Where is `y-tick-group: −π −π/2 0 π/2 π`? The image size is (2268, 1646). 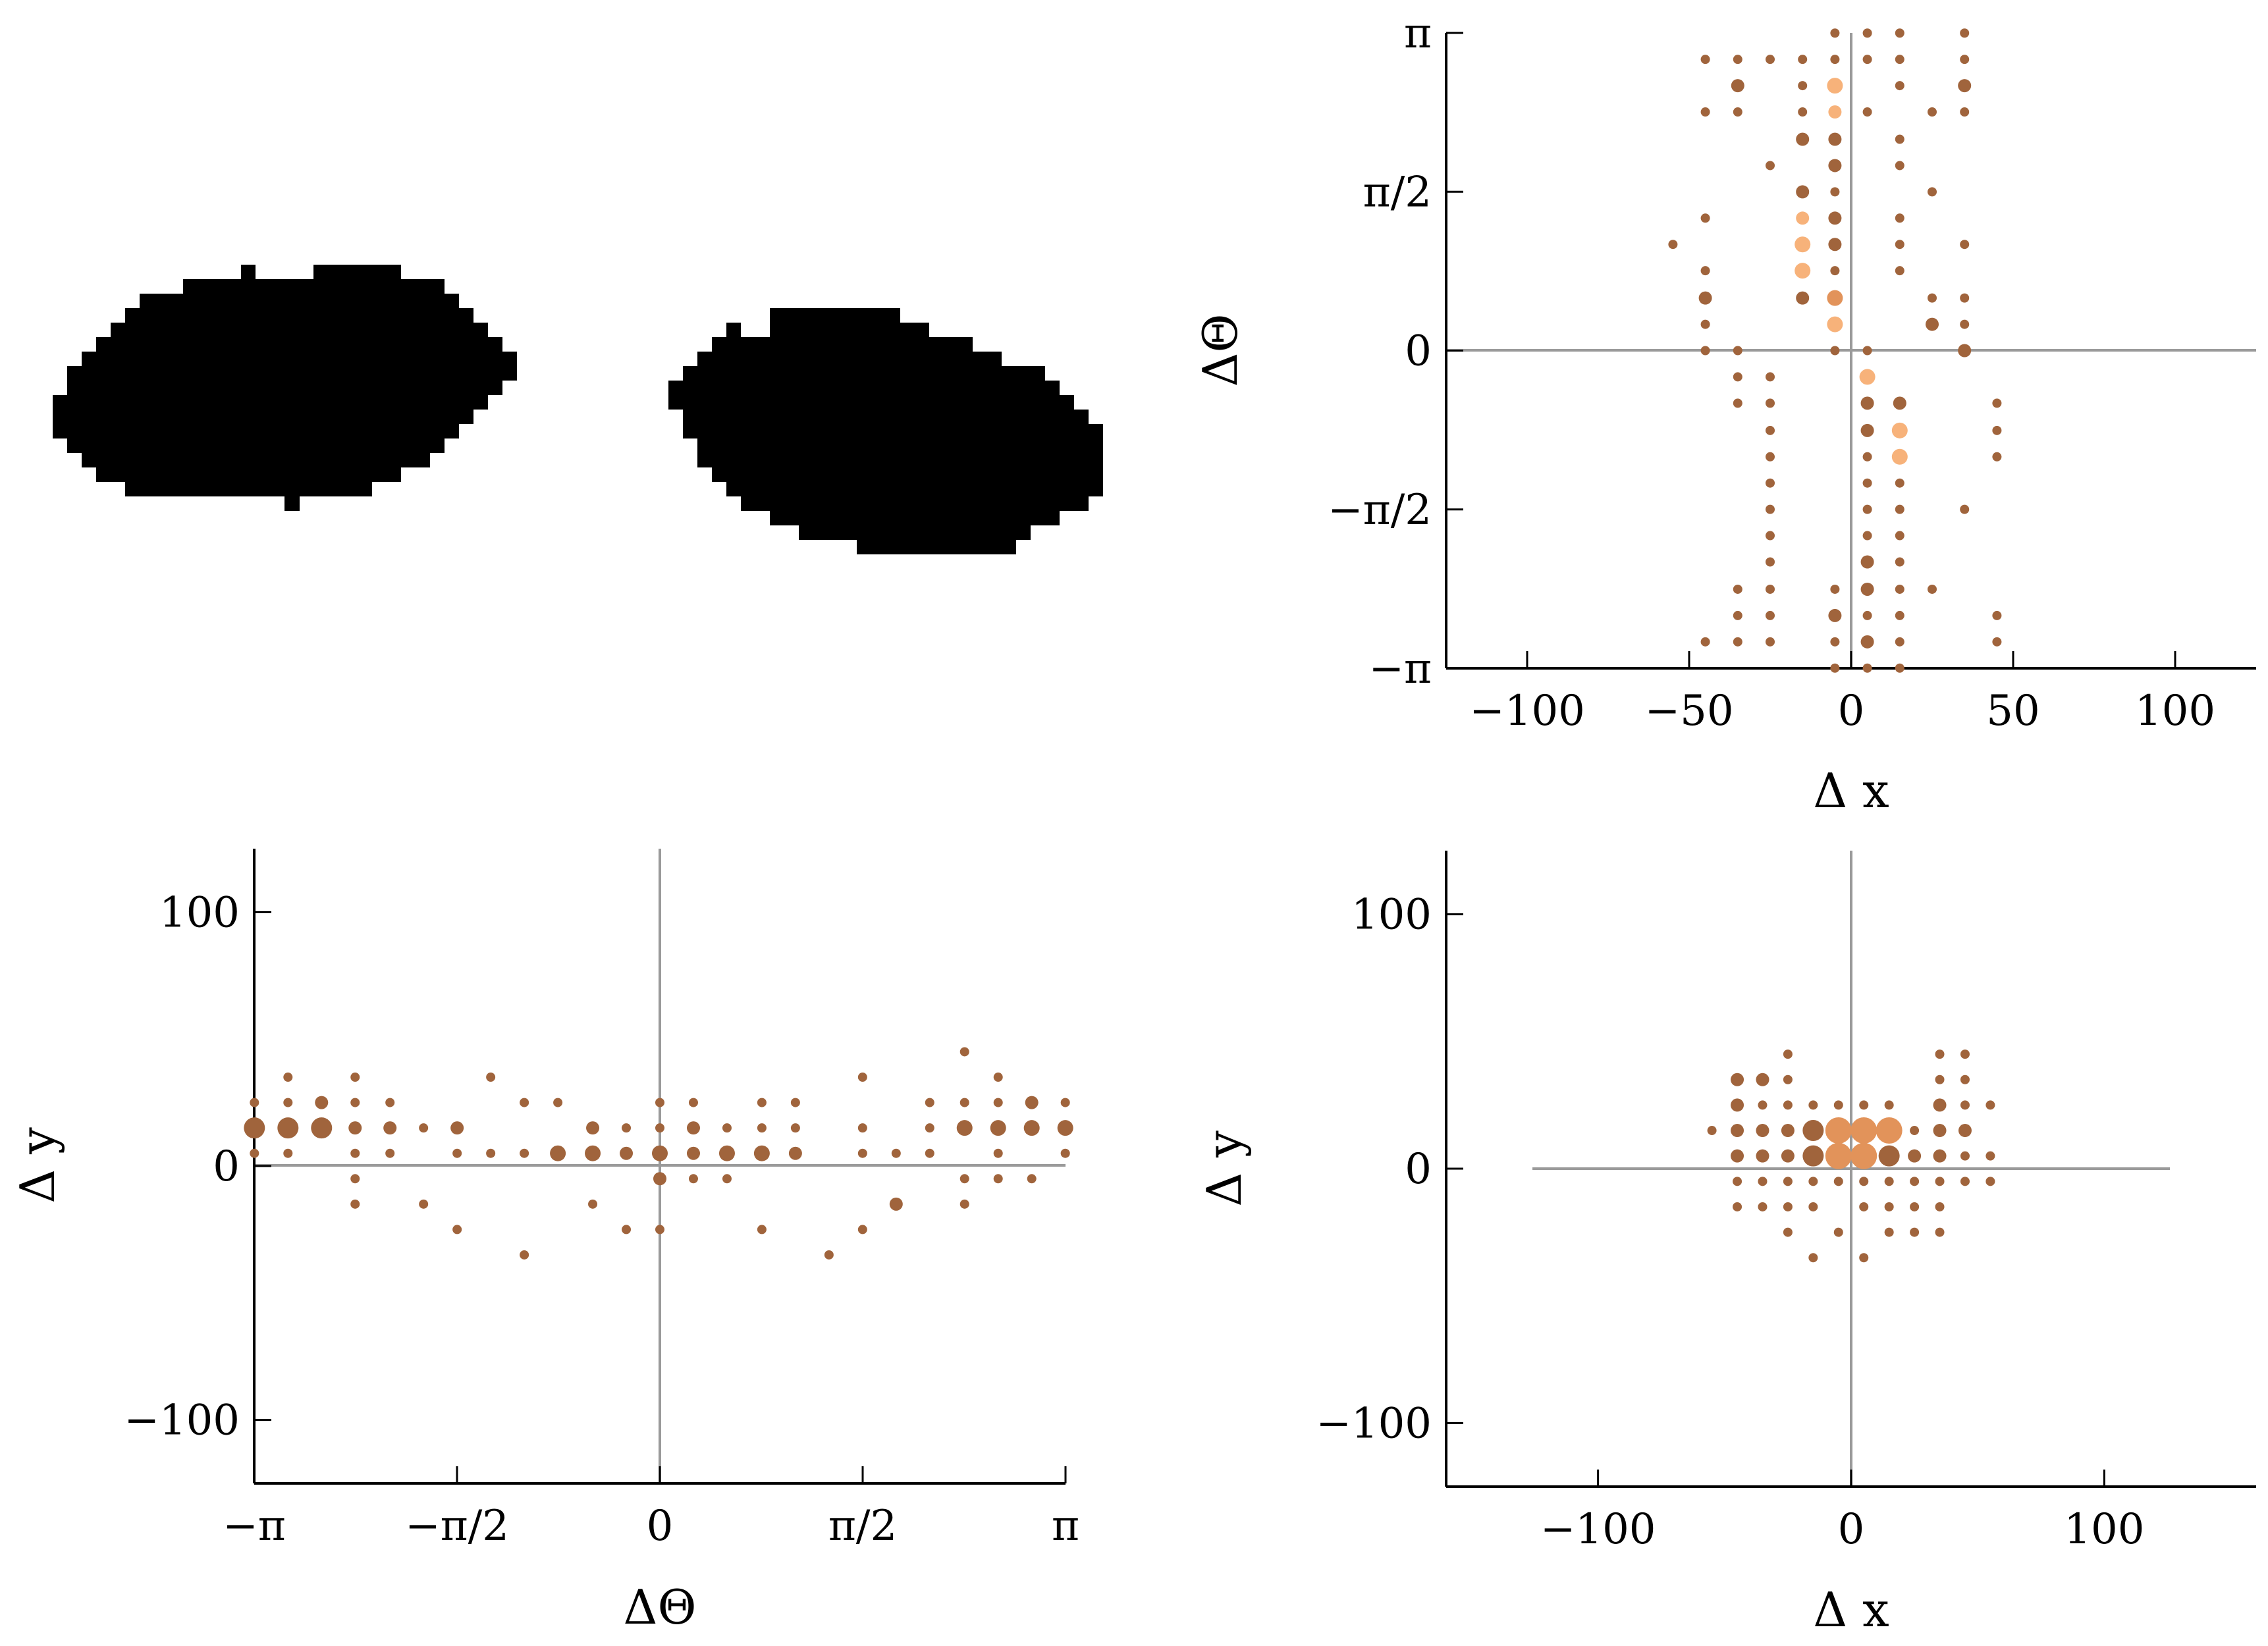 y-tick-group: −π −π/2 0 π/2 π is located at coordinates (1395, 351).